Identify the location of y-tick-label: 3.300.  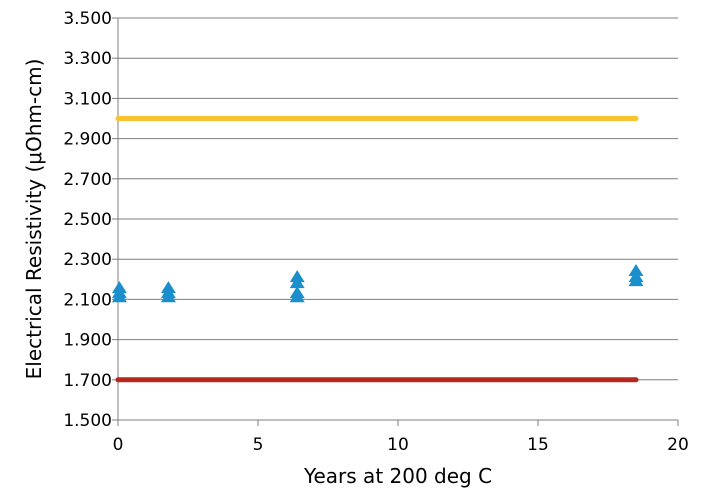
(87, 59).